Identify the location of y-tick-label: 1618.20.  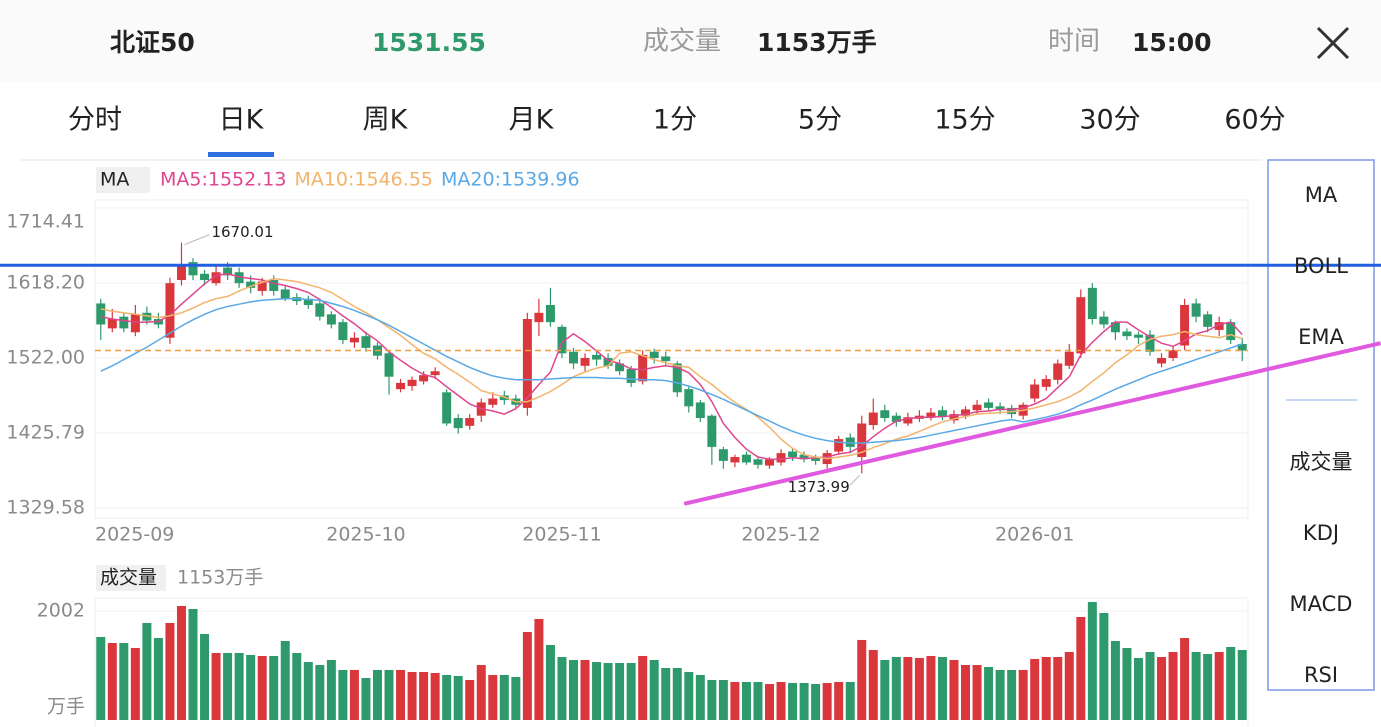
(45, 283).